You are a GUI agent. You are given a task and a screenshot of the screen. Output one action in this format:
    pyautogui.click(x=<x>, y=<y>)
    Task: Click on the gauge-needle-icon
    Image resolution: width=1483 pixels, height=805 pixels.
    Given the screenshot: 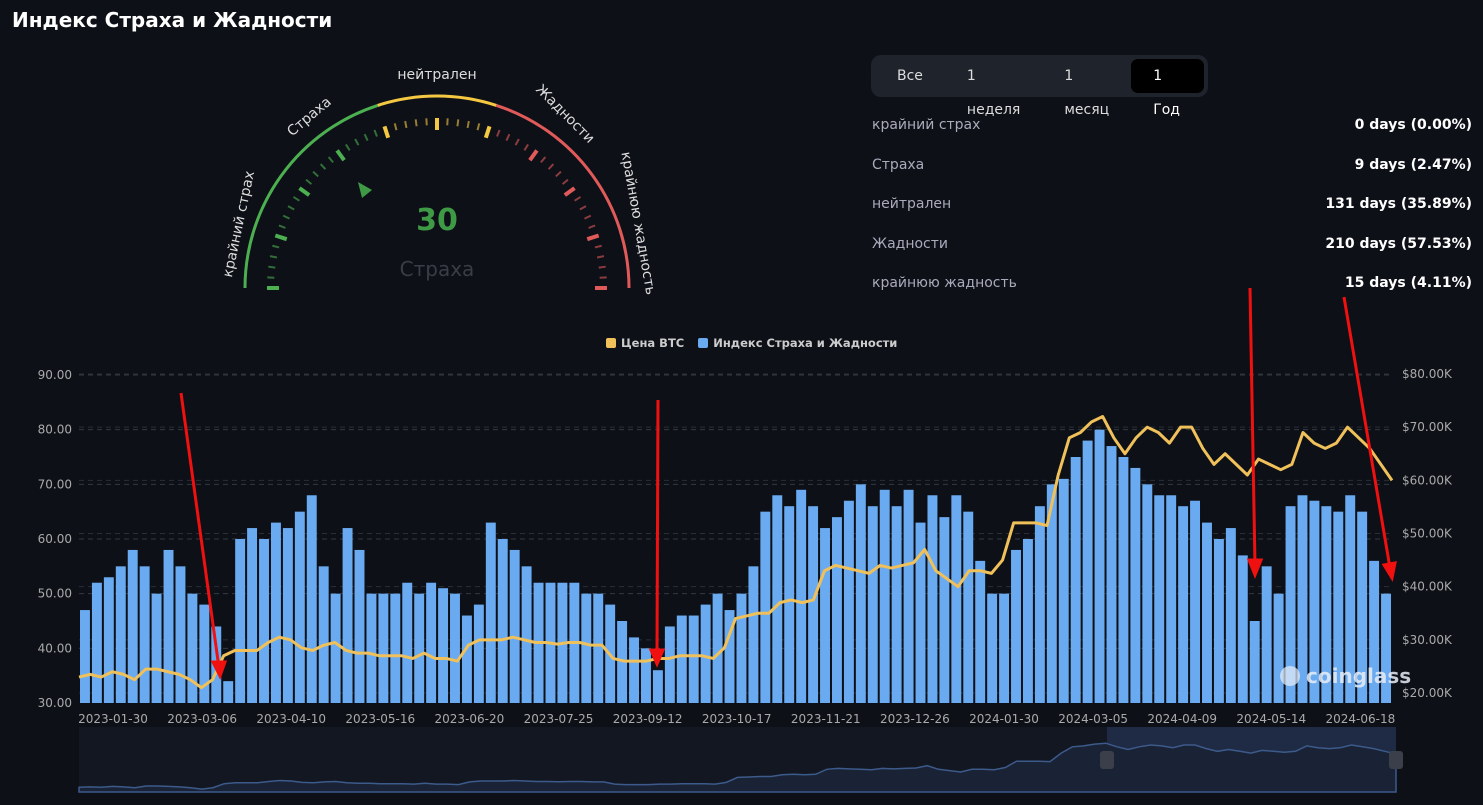 What is the action you would take?
    pyautogui.click(x=365, y=190)
    